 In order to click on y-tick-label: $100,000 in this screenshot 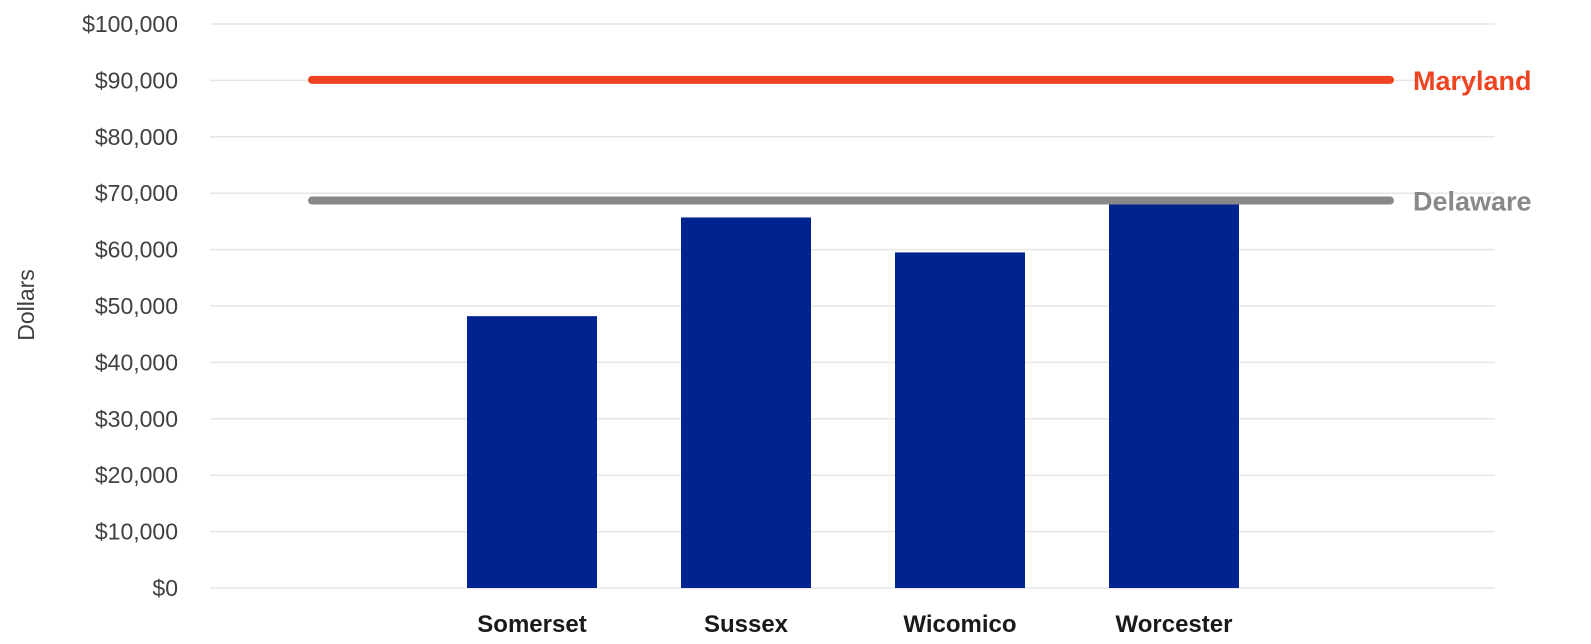, I will do `click(130, 24)`.